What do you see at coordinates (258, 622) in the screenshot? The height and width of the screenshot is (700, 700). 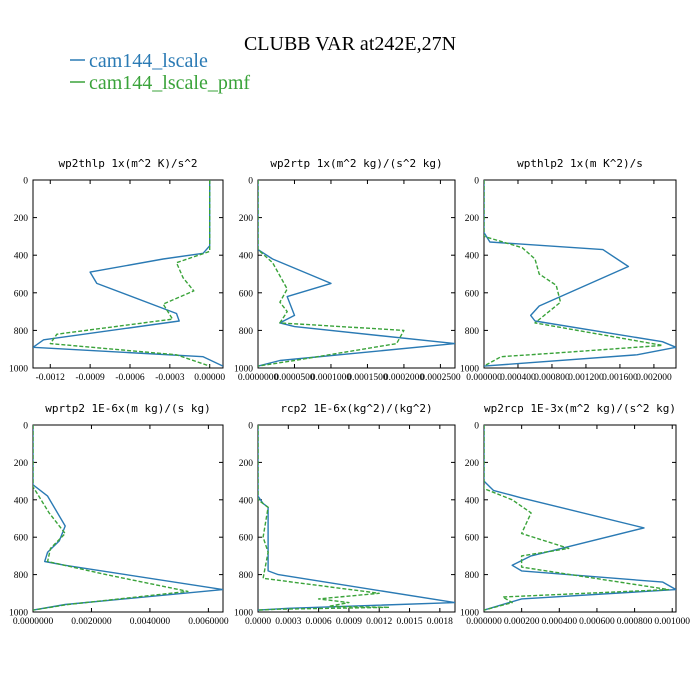 I see `x-tick-label: 0.0000` at bounding box center [258, 622].